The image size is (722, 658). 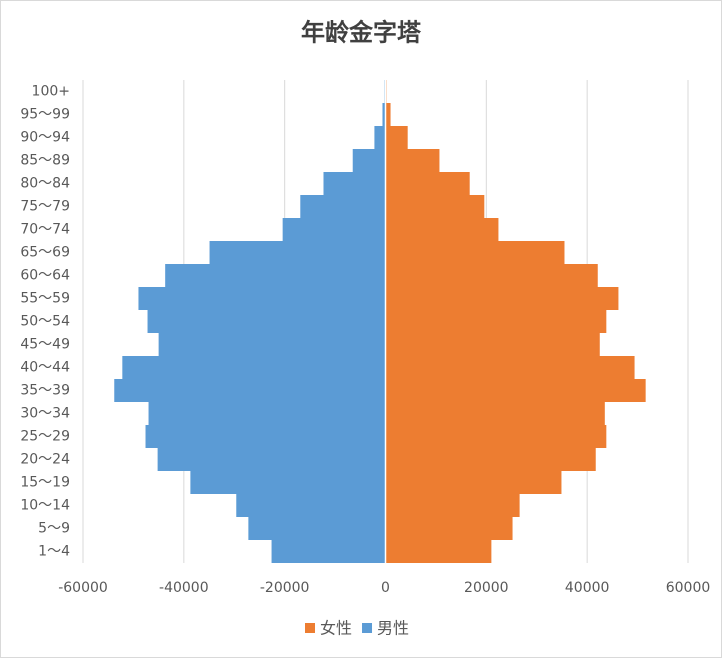 I want to click on y-tick-label: 30～34, so click(x=45, y=414).